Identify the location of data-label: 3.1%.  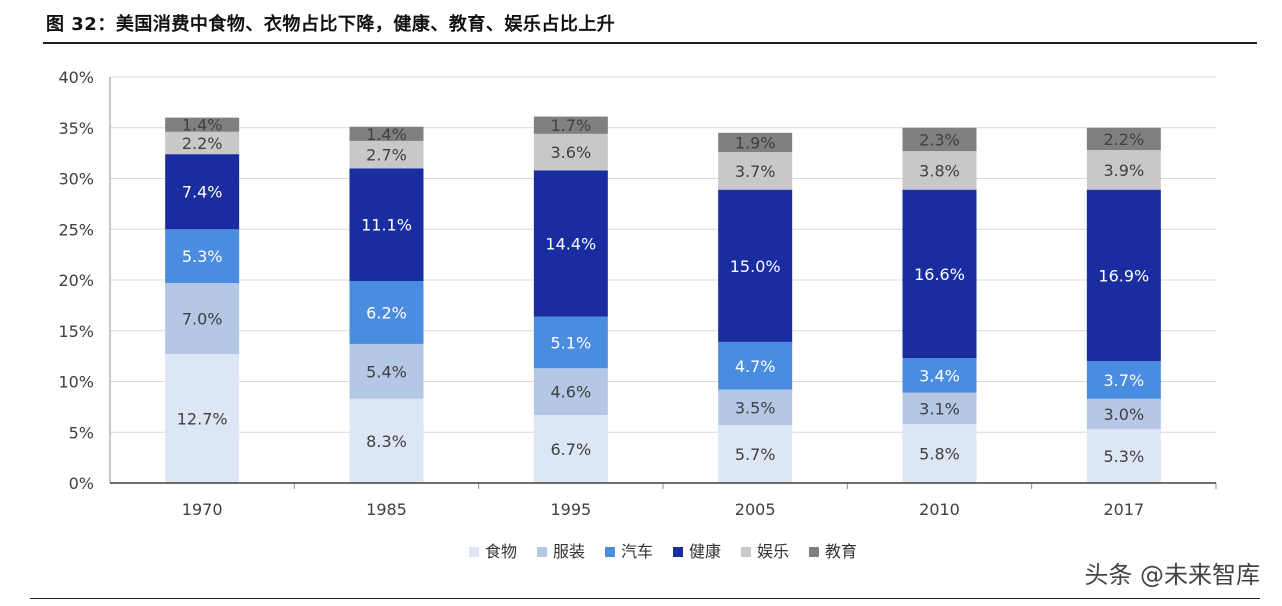
(939, 408).